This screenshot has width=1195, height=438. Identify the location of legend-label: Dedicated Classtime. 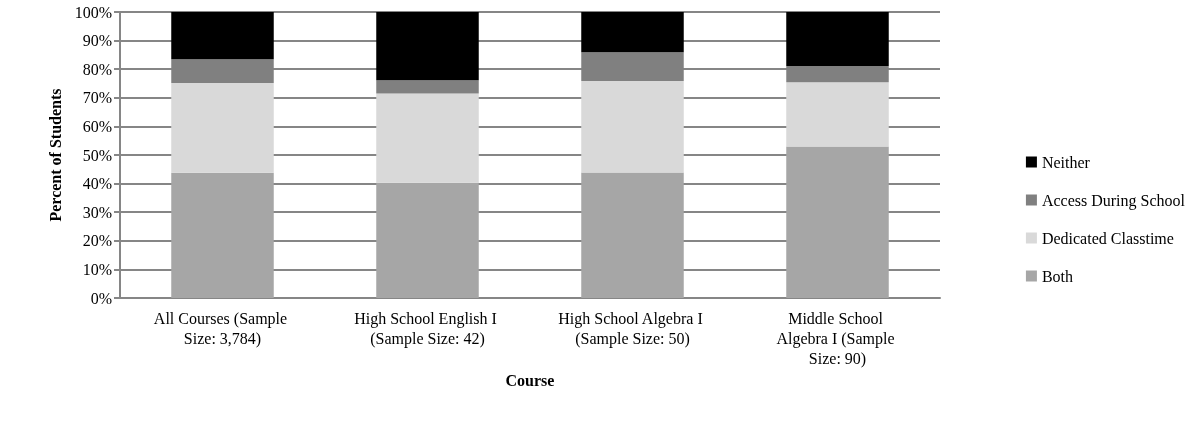
(1107, 238).